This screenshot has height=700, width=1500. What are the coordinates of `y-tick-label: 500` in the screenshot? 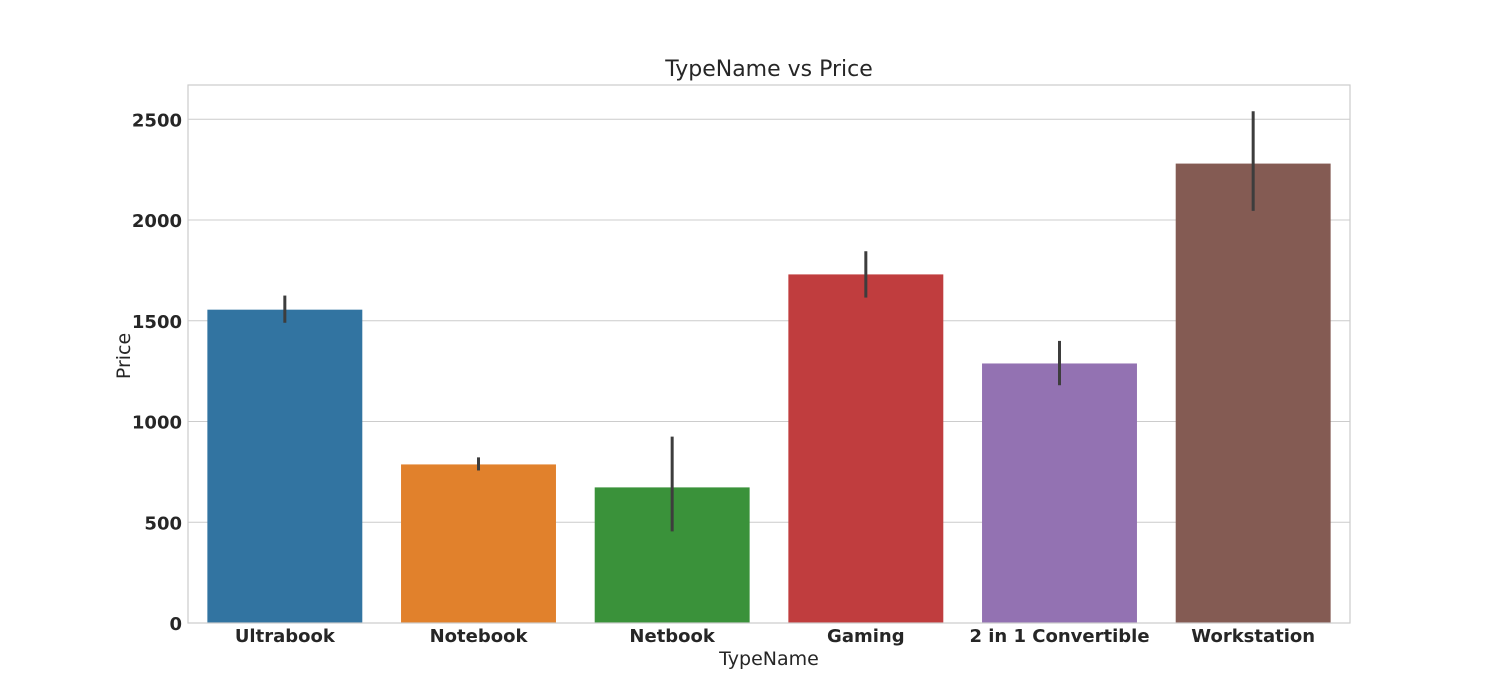 It's located at (163, 523).